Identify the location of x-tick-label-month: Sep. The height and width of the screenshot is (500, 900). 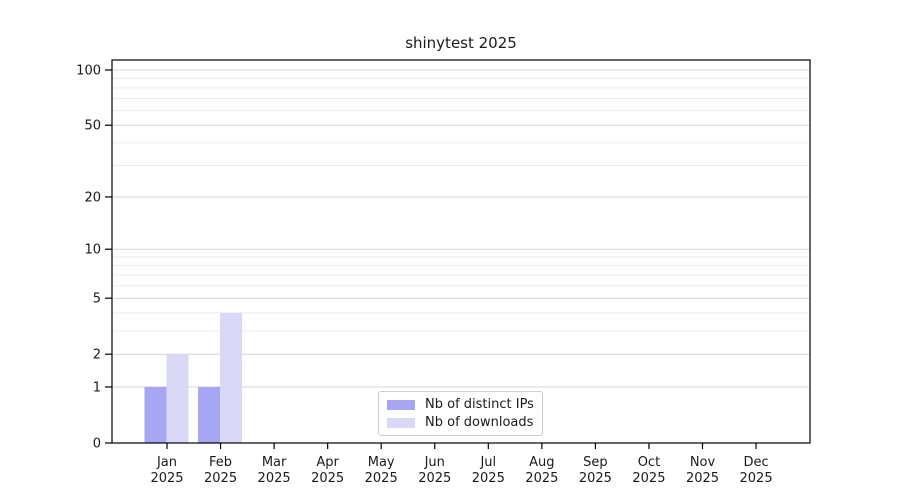
(595, 462).